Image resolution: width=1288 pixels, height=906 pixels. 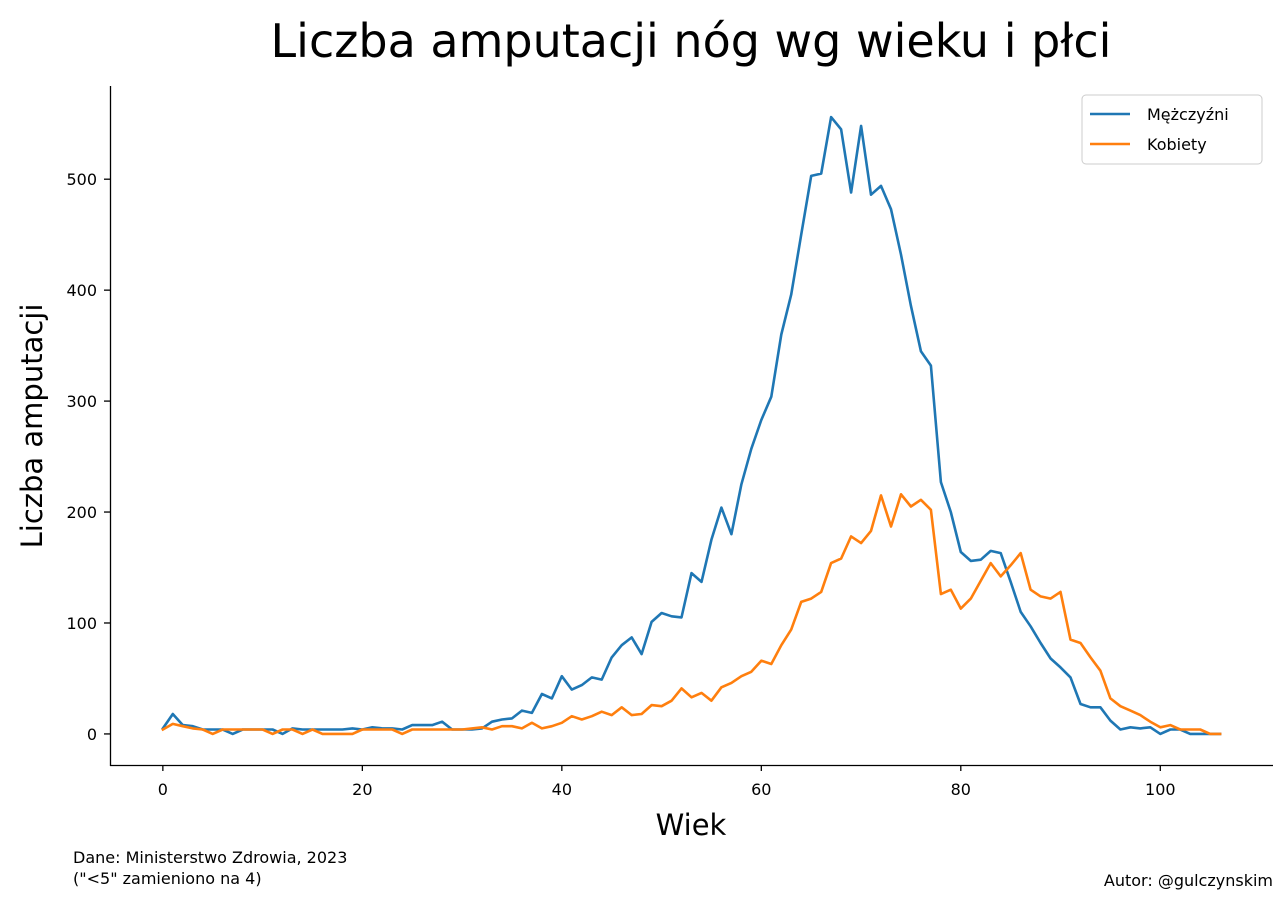 What do you see at coordinates (81, 401) in the screenshot?
I see `y-tick-label: 300` at bounding box center [81, 401].